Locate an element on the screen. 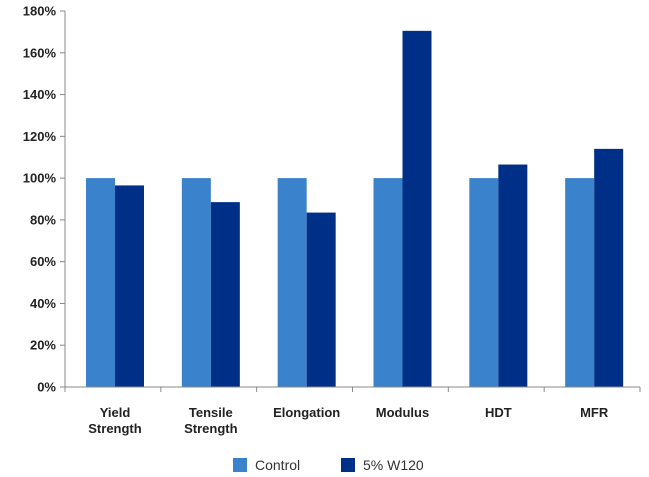  y-tick-label: 160% is located at coordinates (40, 52).